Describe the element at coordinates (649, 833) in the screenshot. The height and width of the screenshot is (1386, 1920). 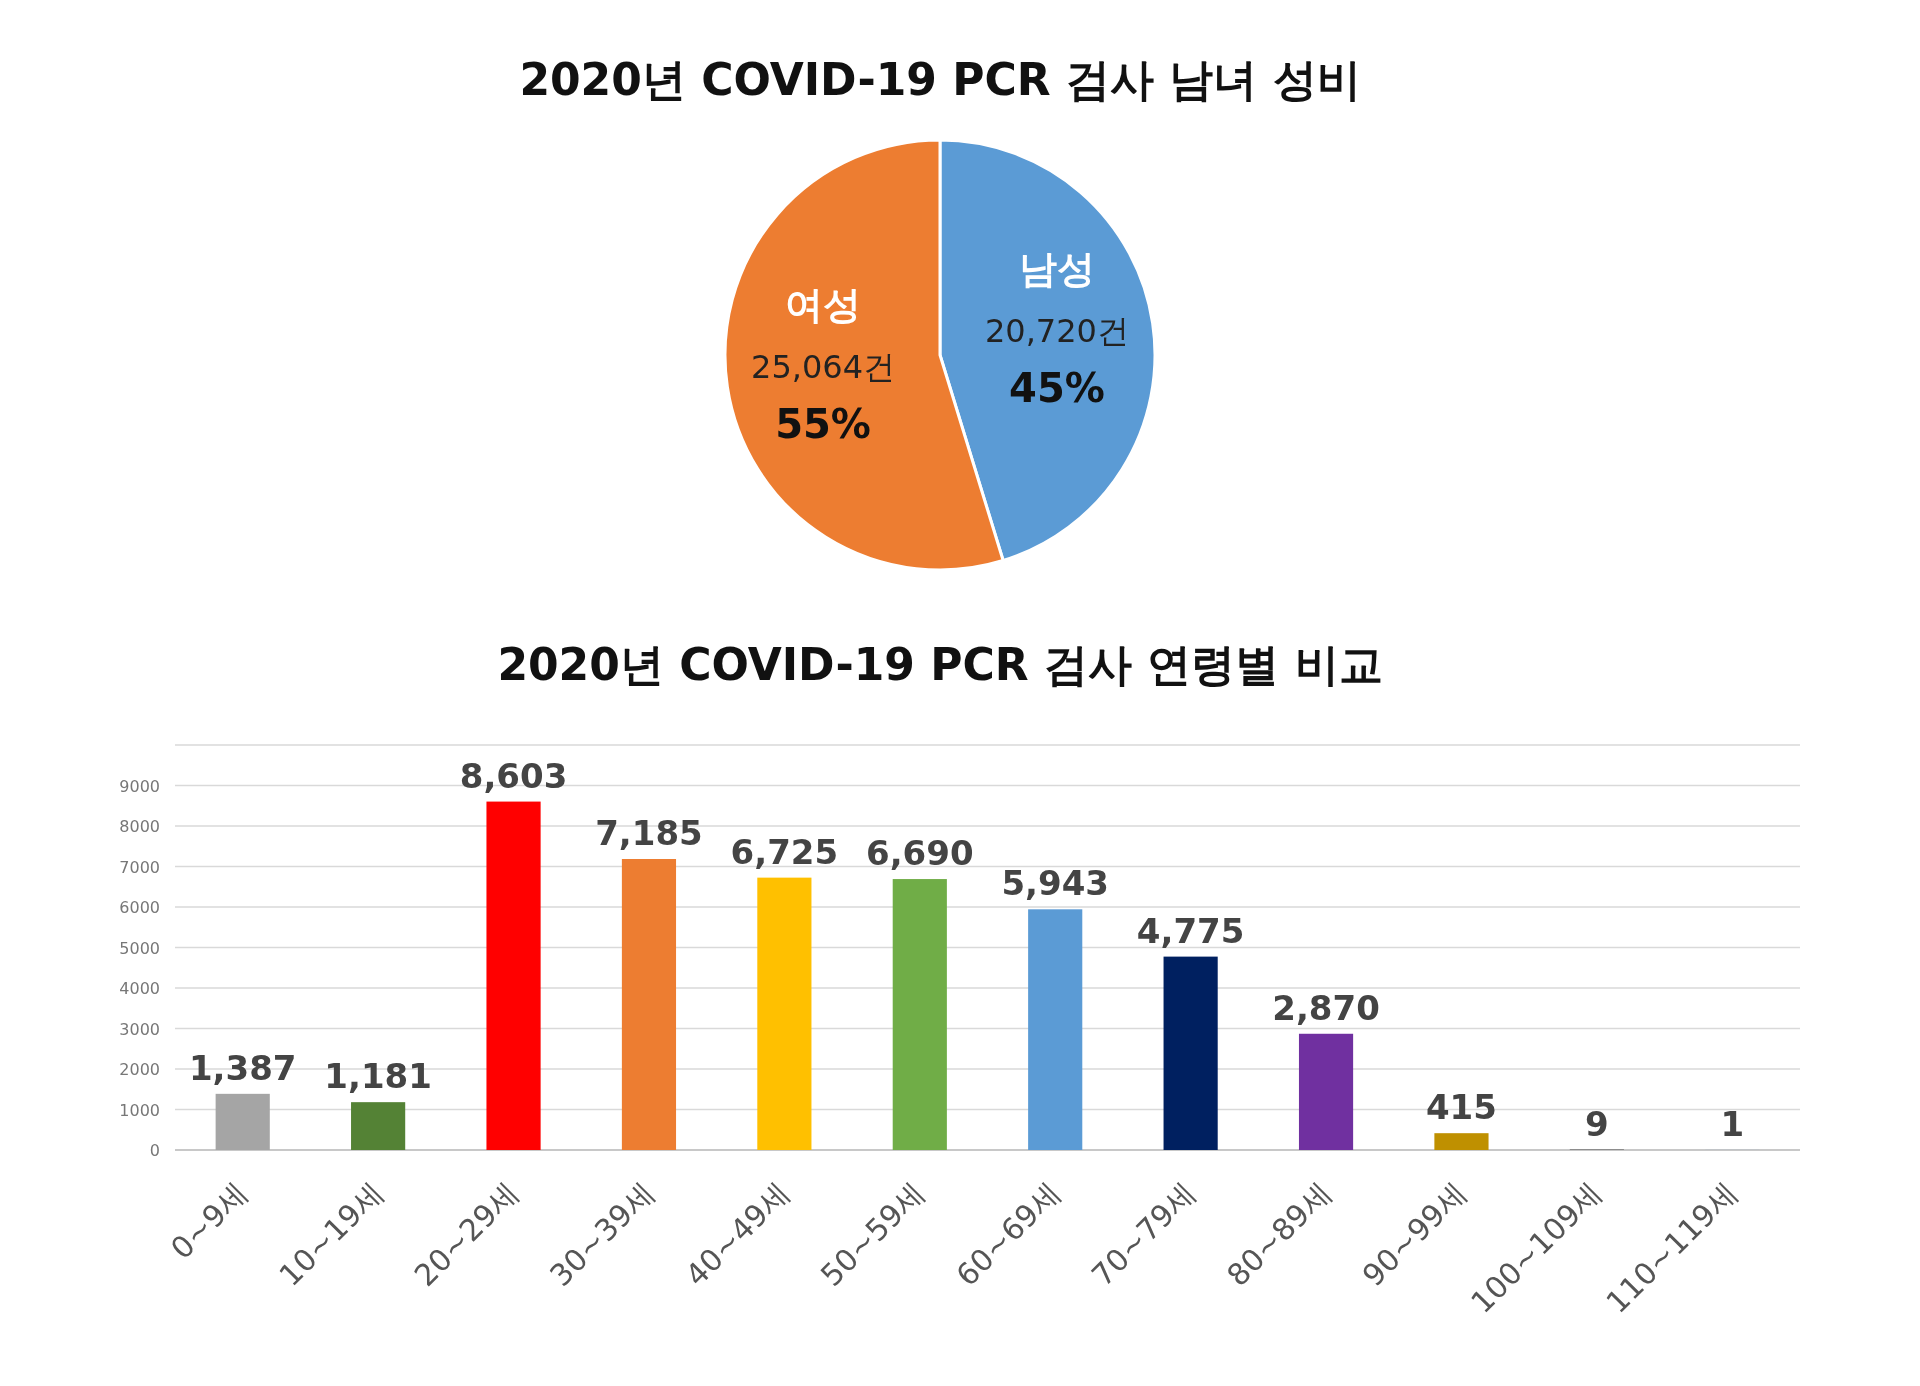
I see `data-label: 7,185` at that location.